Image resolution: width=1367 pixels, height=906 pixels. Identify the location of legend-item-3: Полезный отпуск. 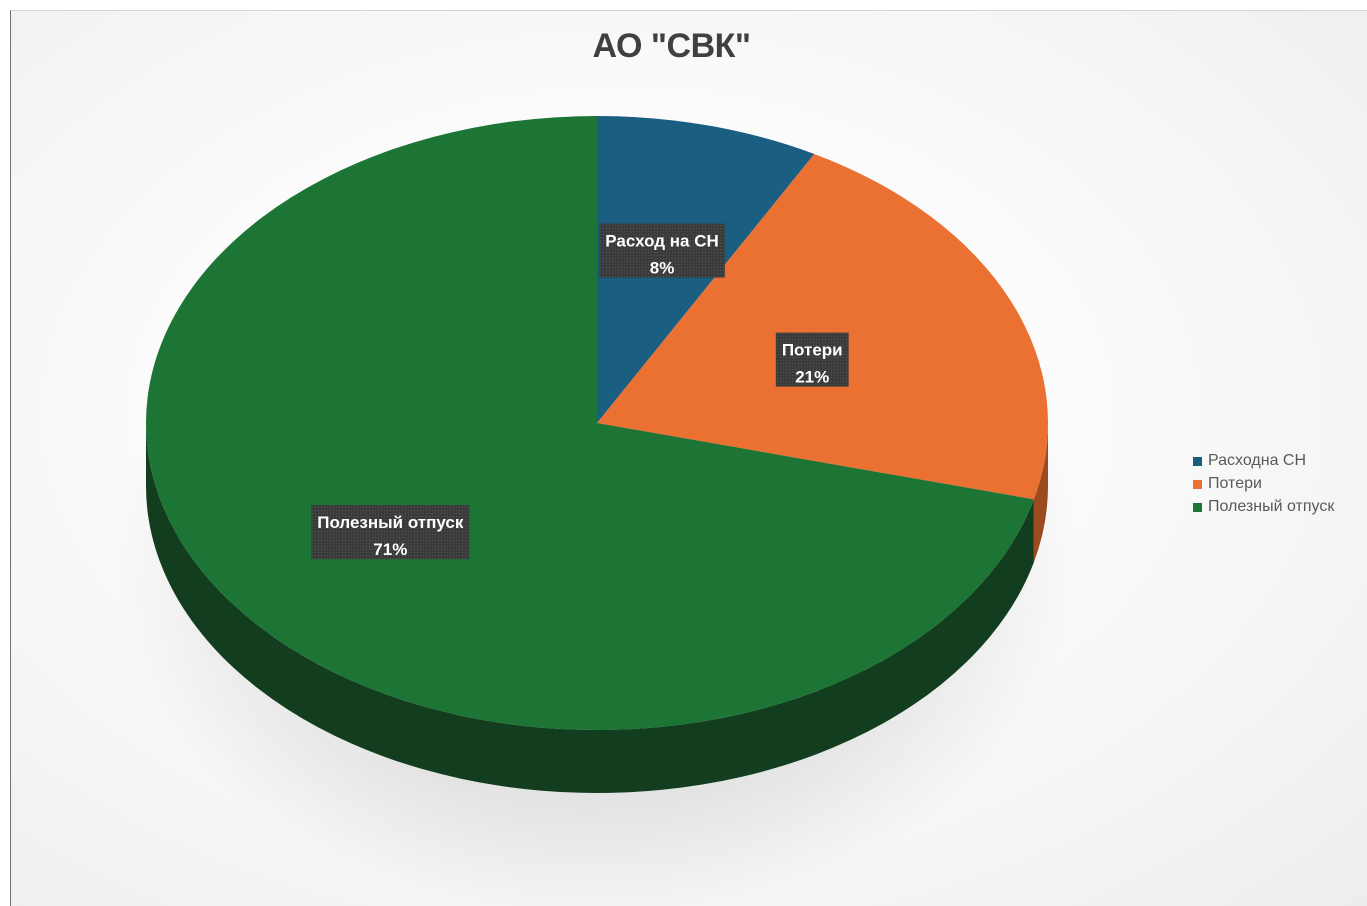
(1263, 507).